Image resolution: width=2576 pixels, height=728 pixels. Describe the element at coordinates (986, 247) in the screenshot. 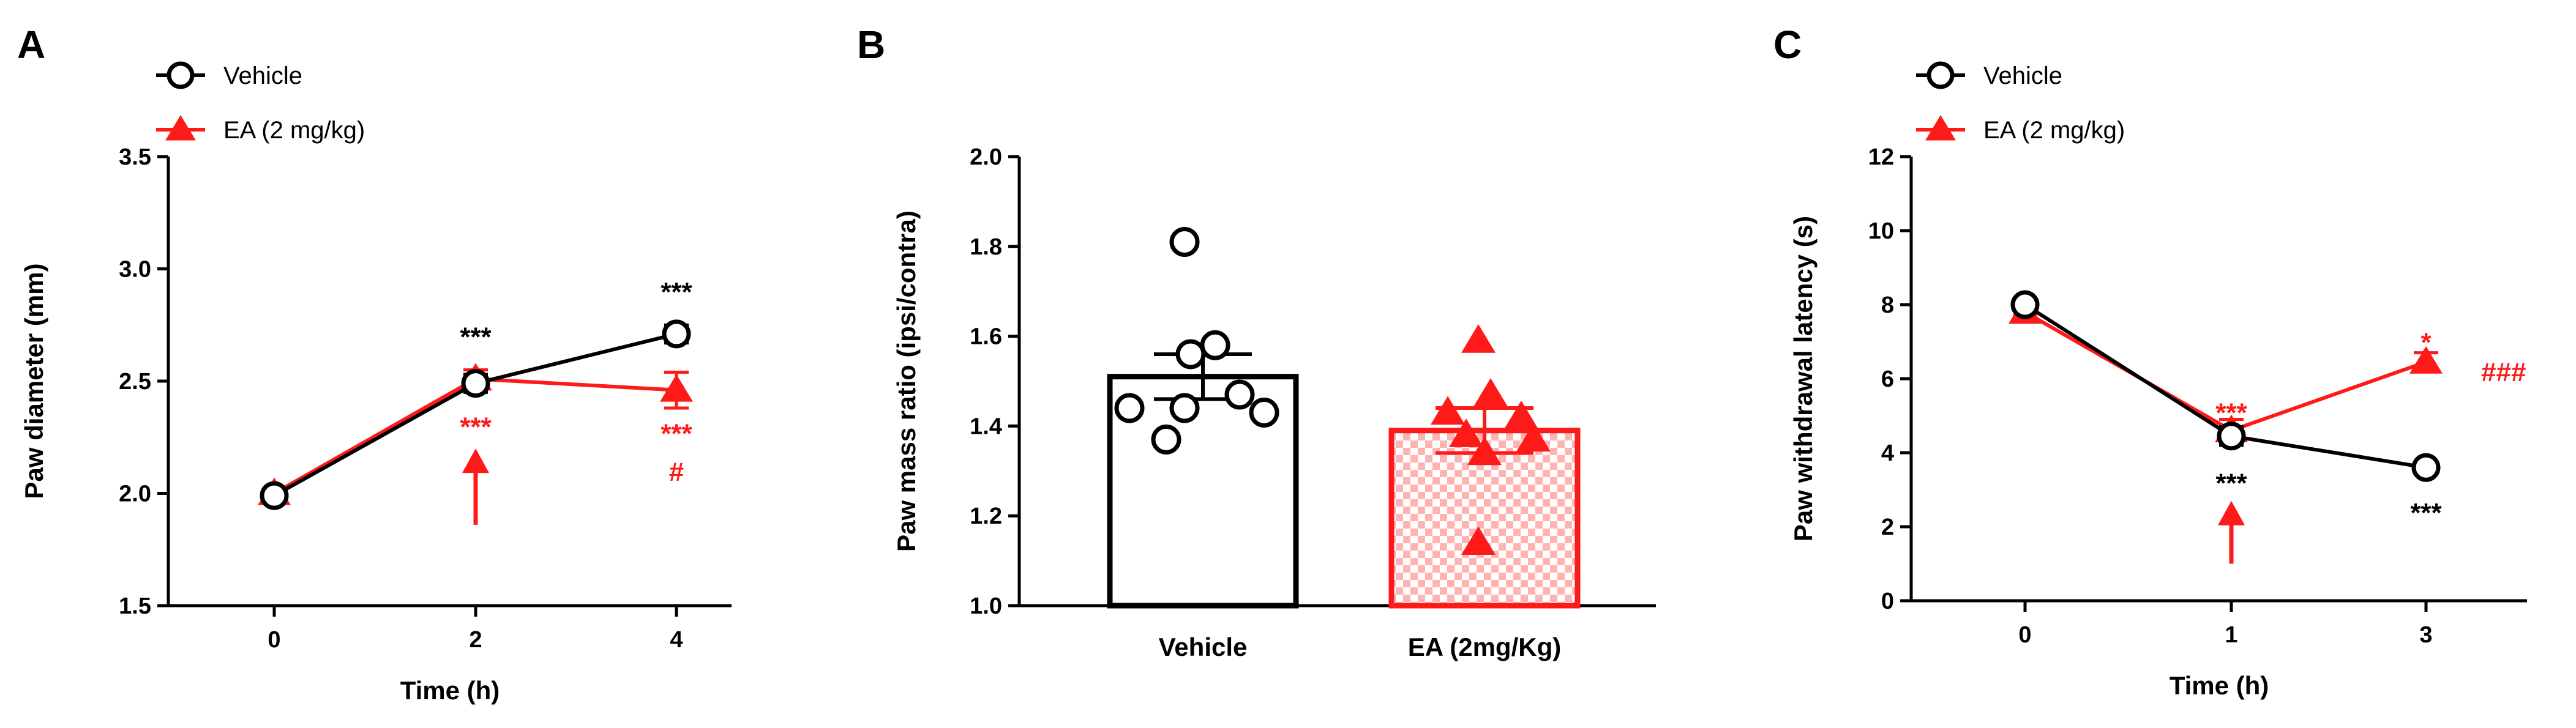

I see `y-tick-label: 1.8` at that location.